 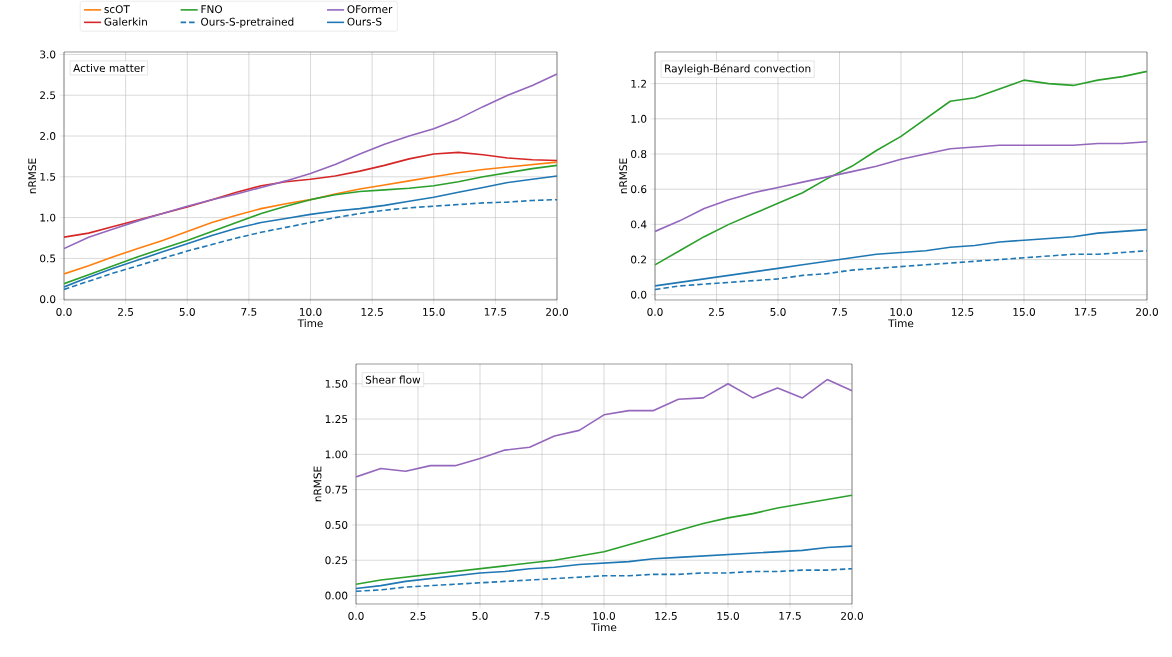 I want to click on y-tick-label: 0.8, so click(x=639, y=154).